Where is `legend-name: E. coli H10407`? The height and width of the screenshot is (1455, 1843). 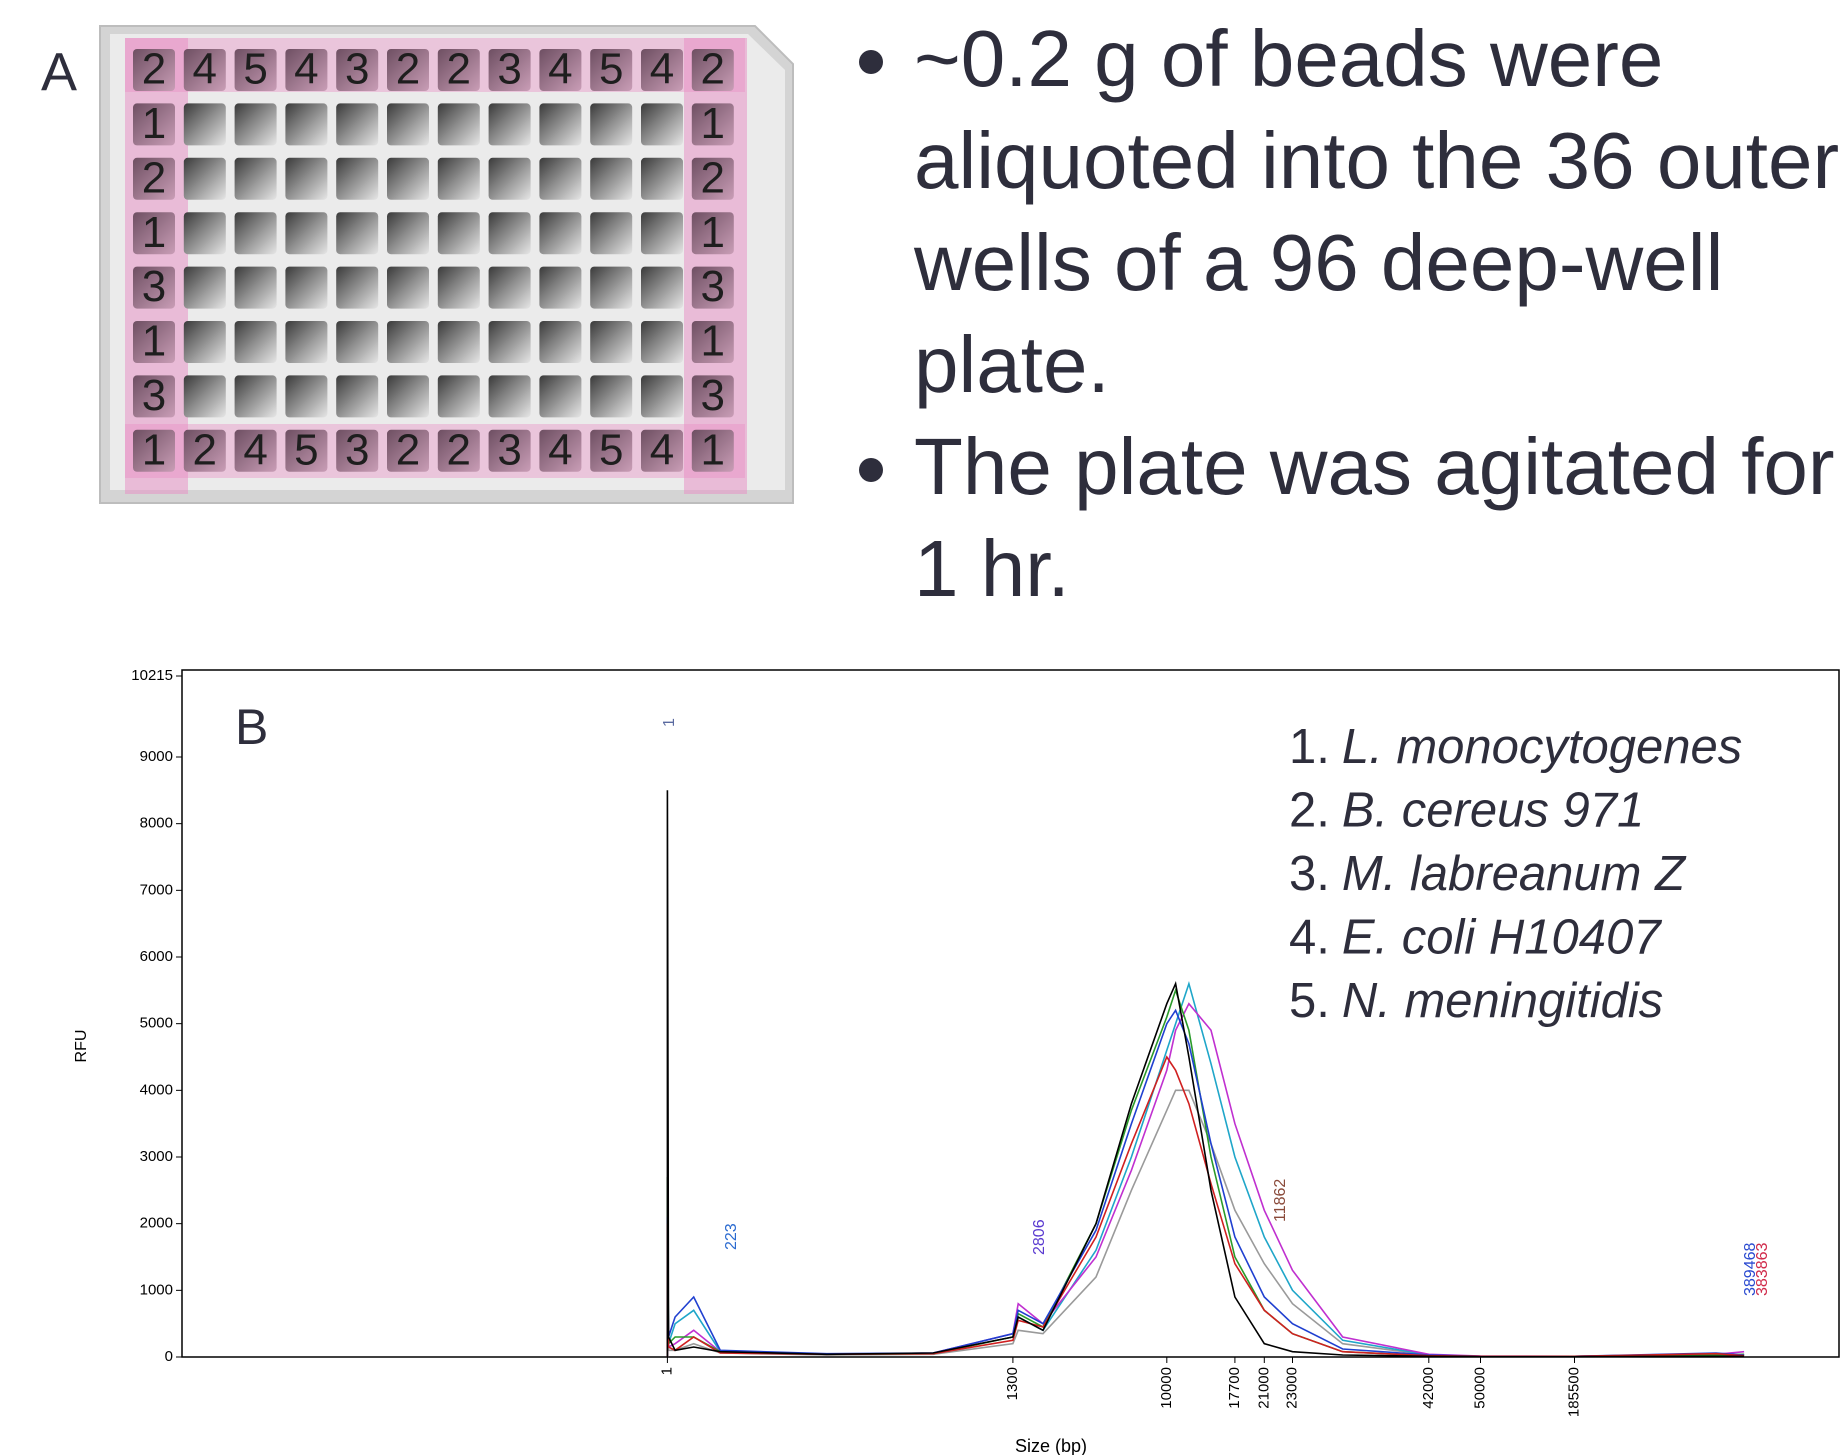 legend-name: E. coli H10407 is located at coordinates (1502, 937).